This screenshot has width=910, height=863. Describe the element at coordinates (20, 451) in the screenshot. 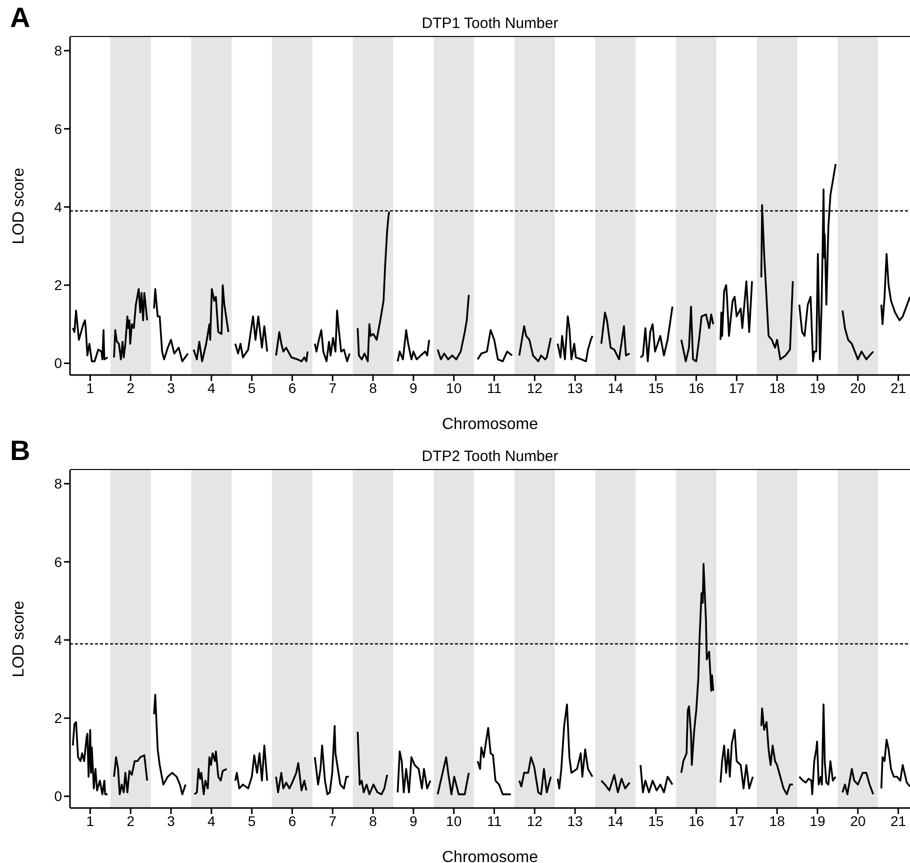

I see `text: B` at that location.